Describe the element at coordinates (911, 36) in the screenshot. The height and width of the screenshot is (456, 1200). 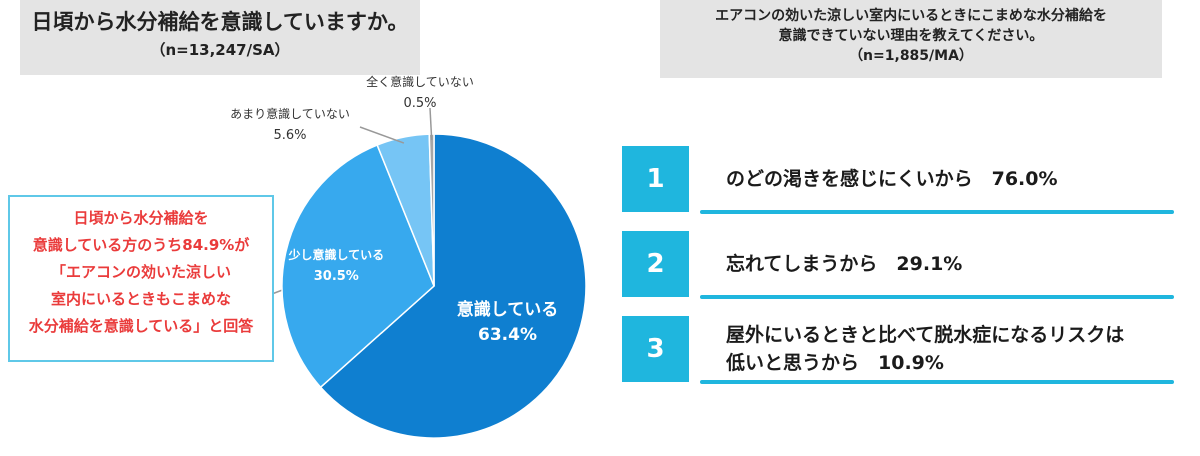
I see `right-title-line: 意識できていない理由を教えてください。` at that location.